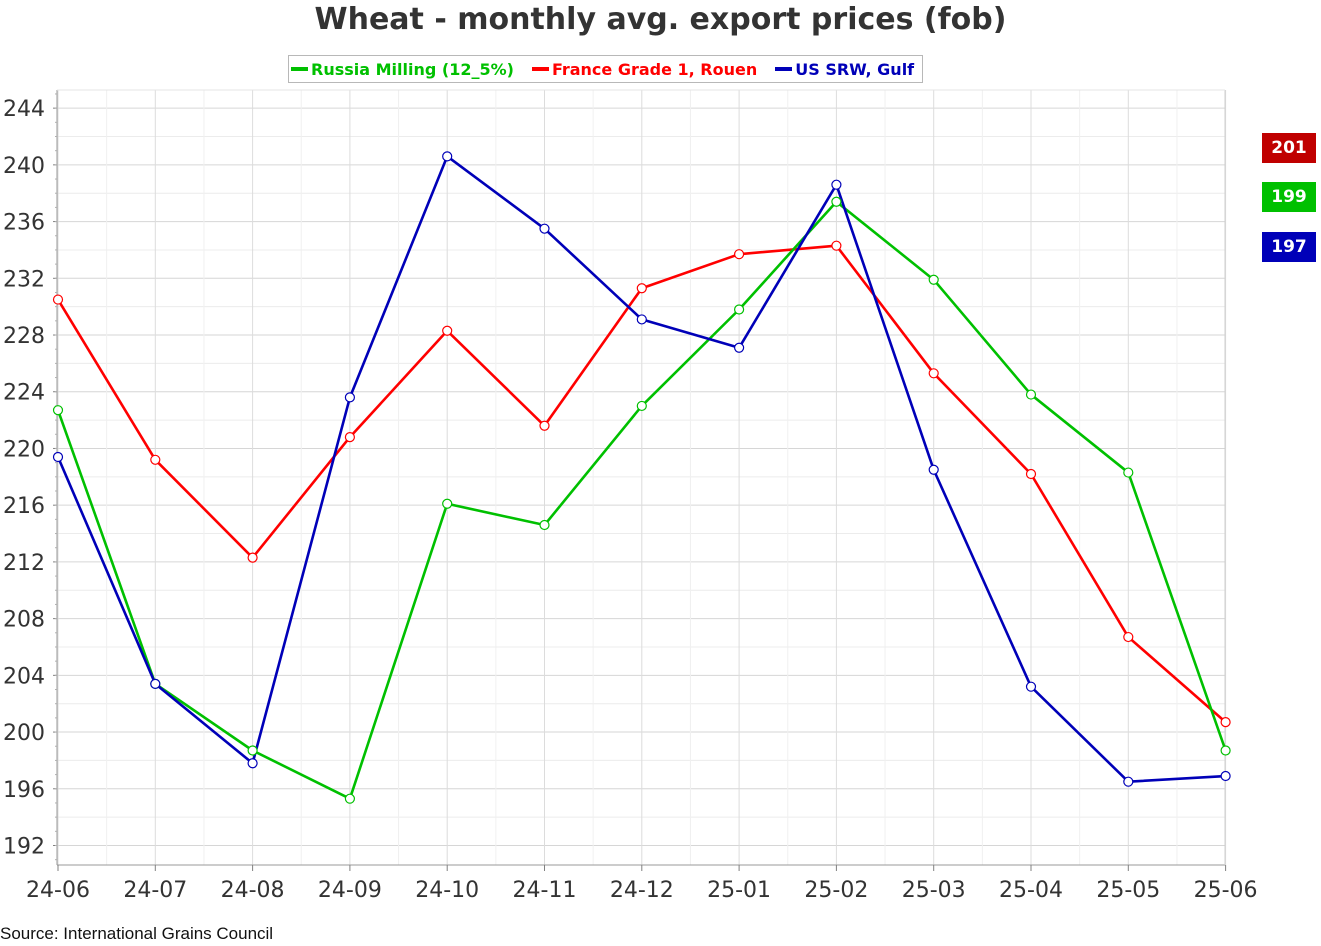 This screenshot has width=1321, height=946. I want to click on y-tick-label: 240, so click(24, 166).